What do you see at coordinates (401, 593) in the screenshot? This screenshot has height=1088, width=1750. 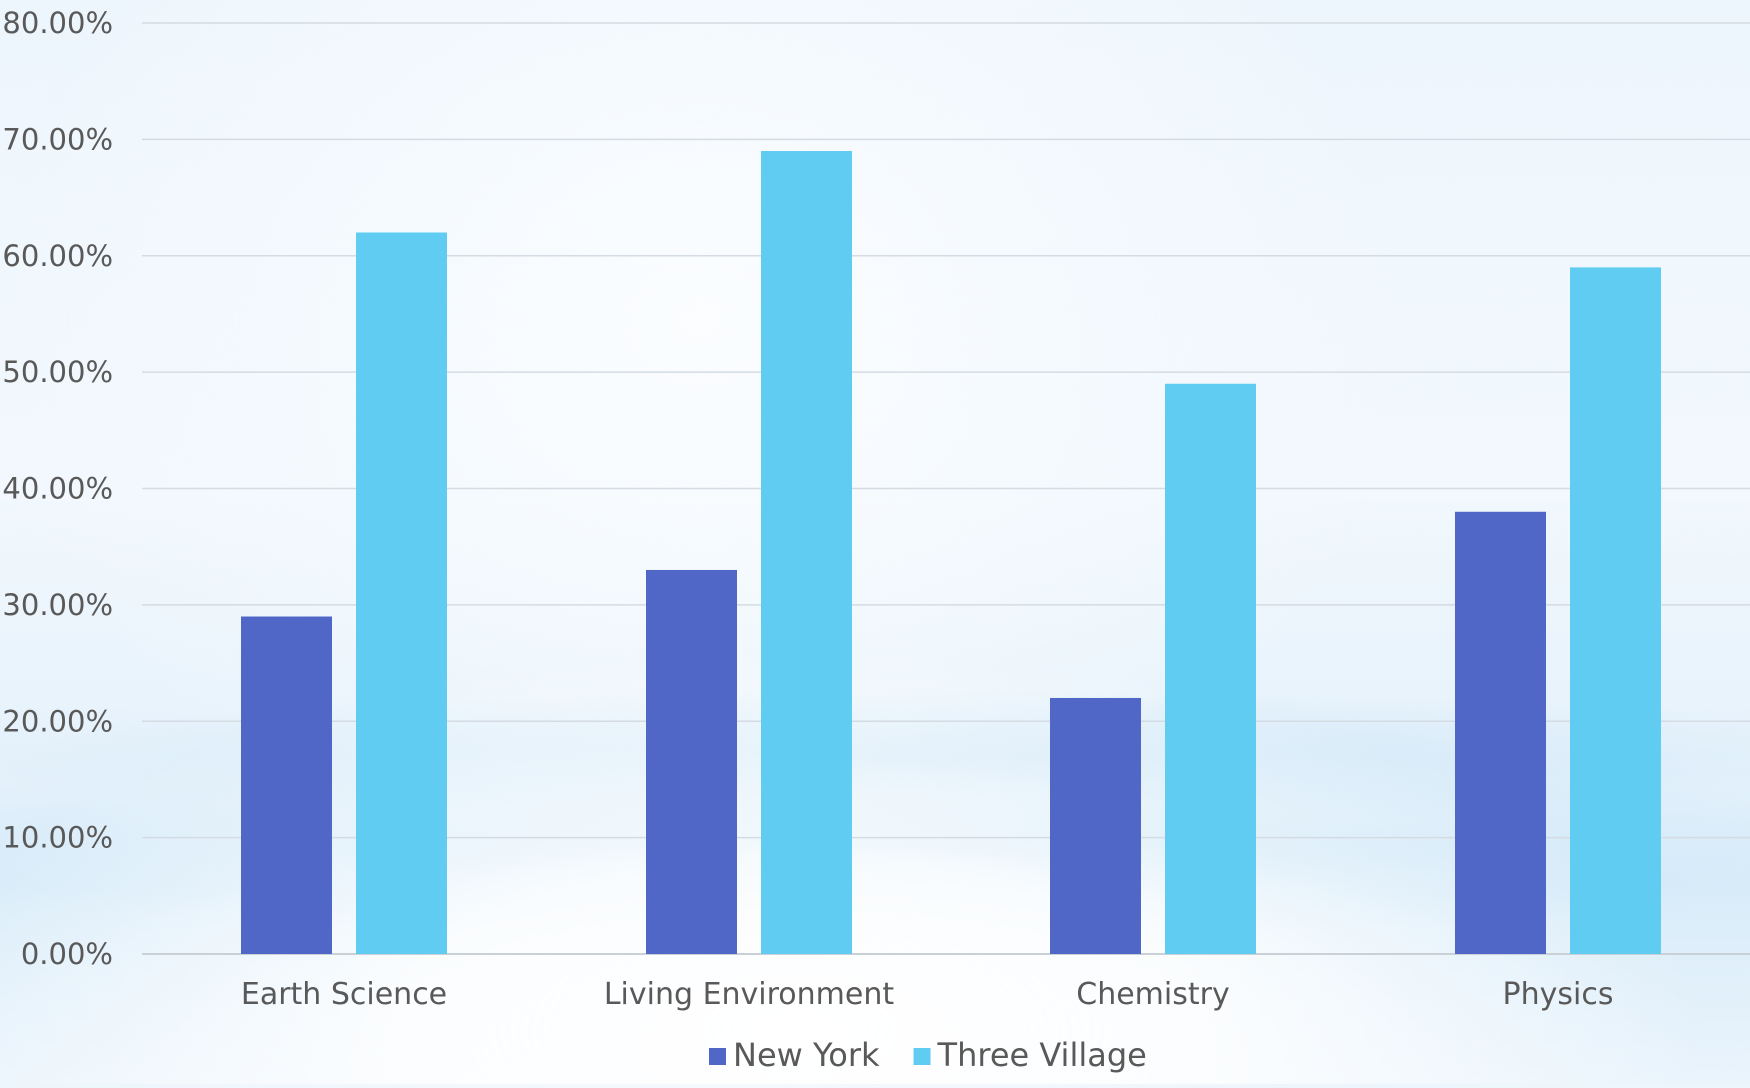 I see `bar-three-village-earth-science` at bounding box center [401, 593].